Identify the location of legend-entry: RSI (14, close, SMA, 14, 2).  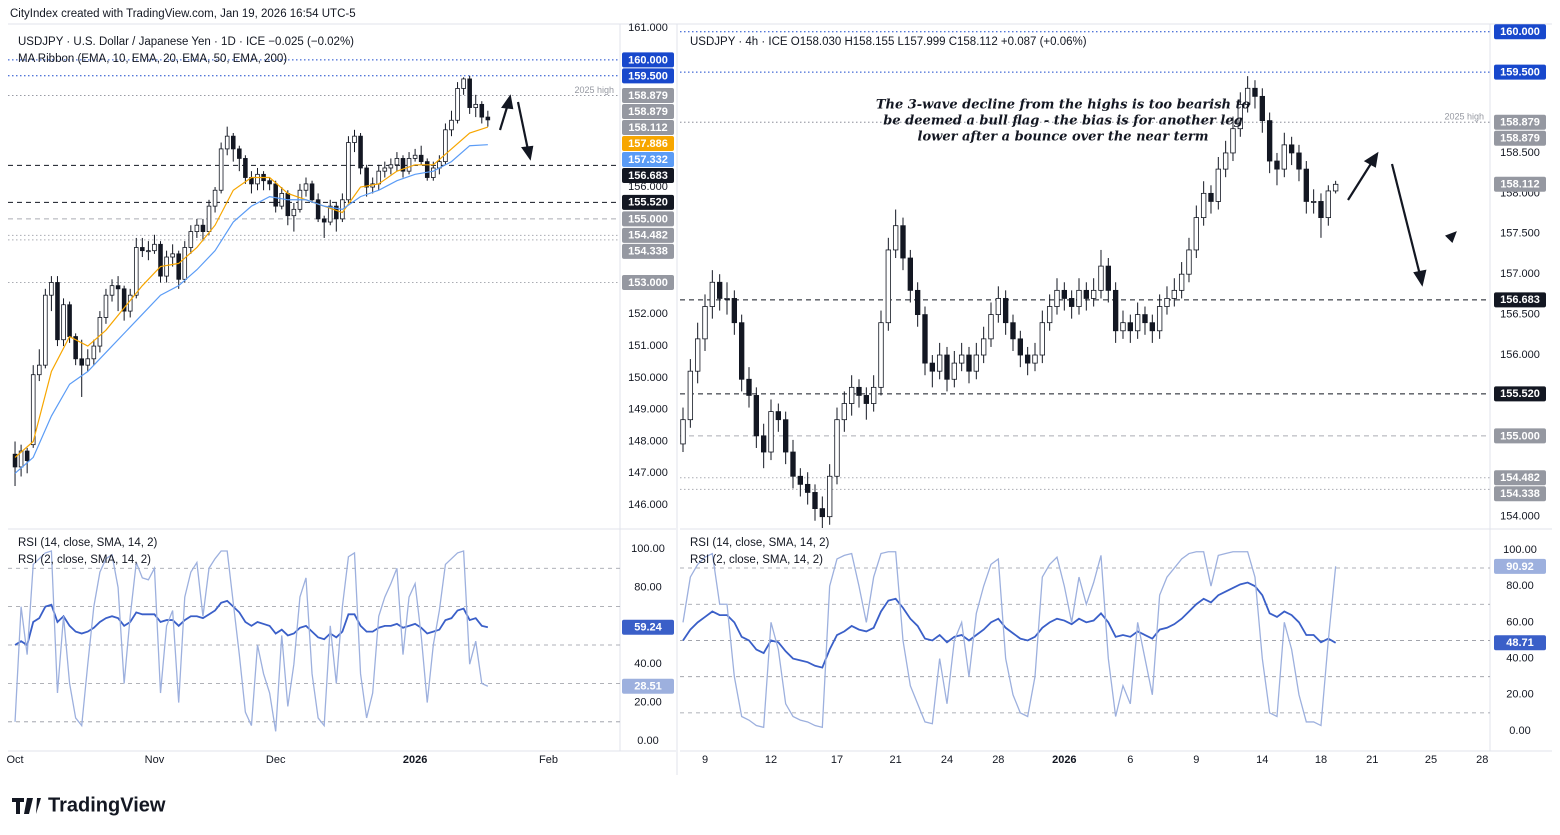
(88, 543).